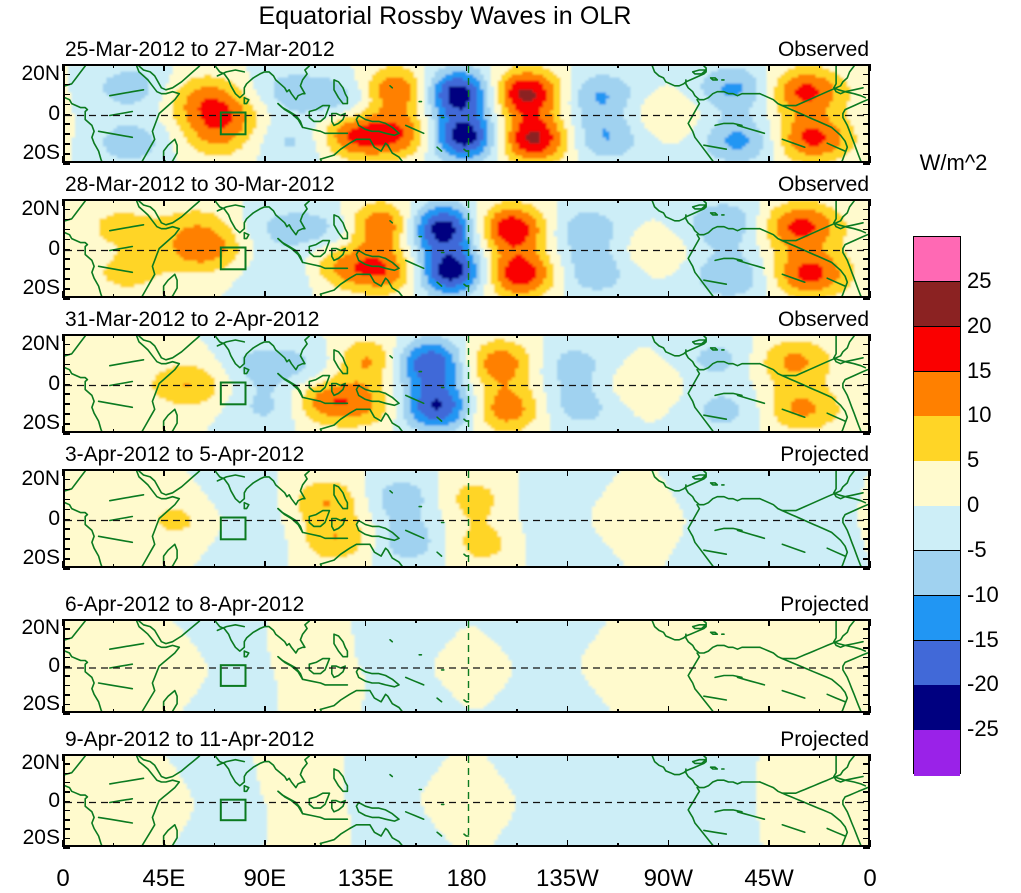 The image size is (1021, 893). Describe the element at coordinates (40, 344) in the screenshot. I see `y-axis-label: 20N` at that location.